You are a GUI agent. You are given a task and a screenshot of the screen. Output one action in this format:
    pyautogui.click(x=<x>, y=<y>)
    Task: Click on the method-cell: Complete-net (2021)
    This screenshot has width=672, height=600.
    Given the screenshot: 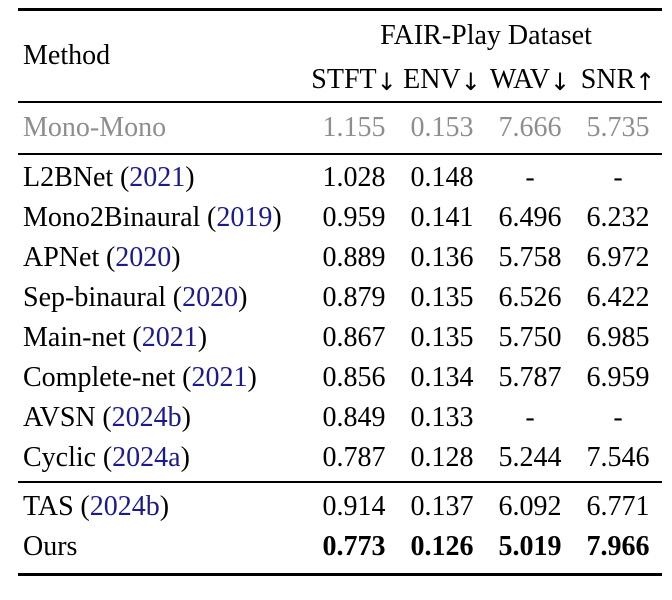 What is the action you would take?
    pyautogui.click(x=164, y=378)
    